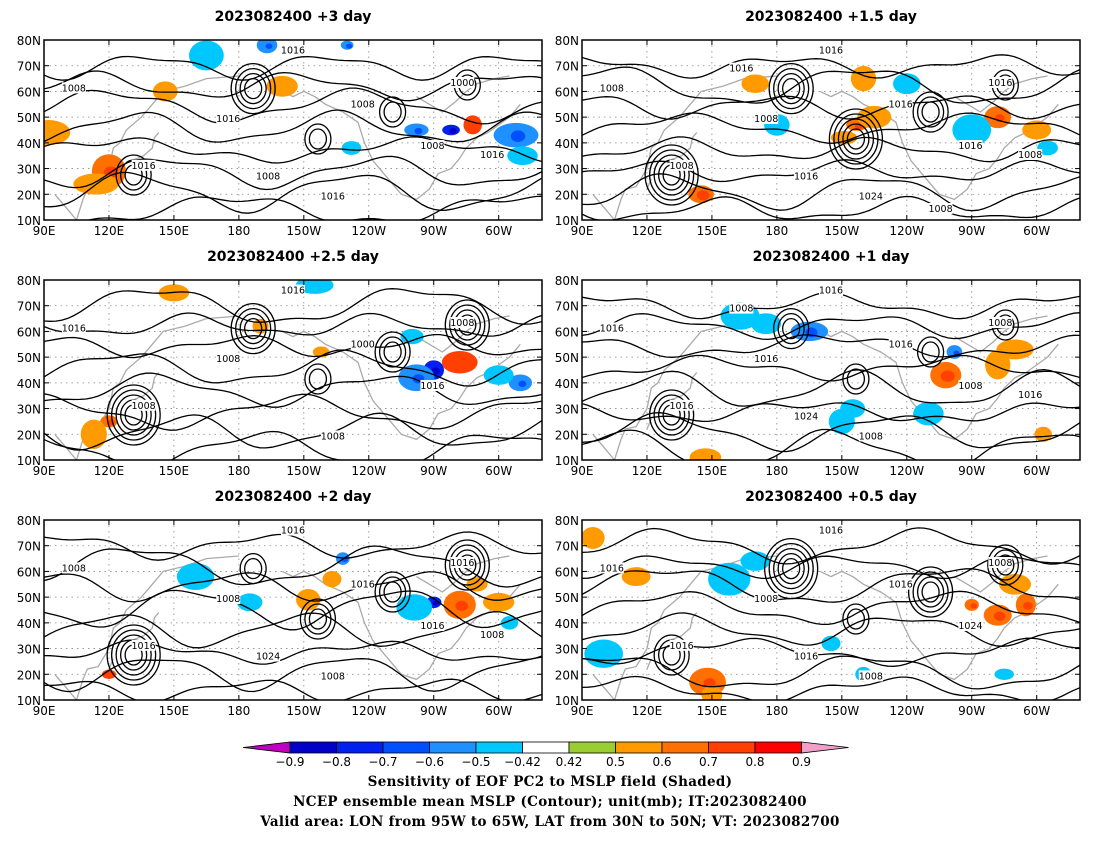  What do you see at coordinates (567, 221) in the screenshot?
I see `lat-label: 10N` at bounding box center [567, 221].